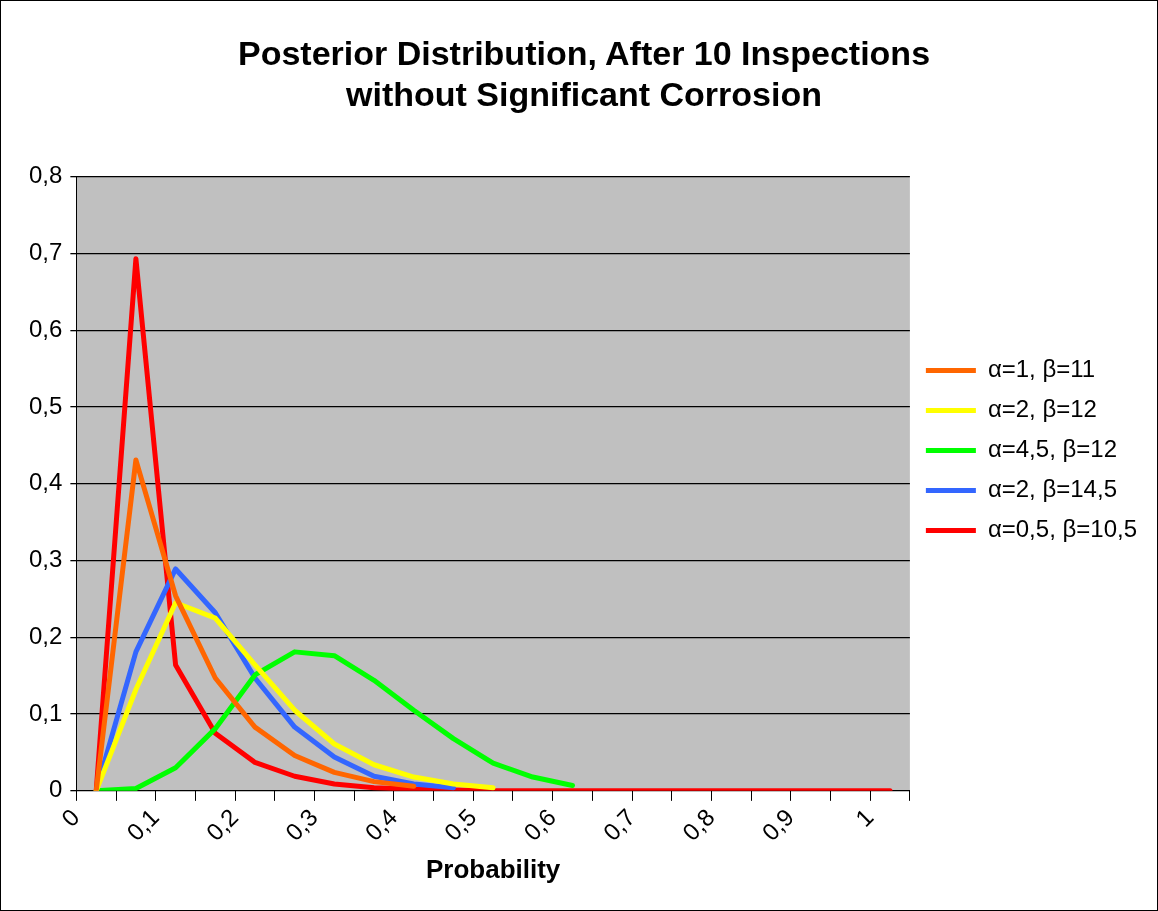 This screenshot has width=1158, height=911. Describe the element at coordinates (45, 405) in the screenshot. I see `y-tick-label: 0,5` at that location.